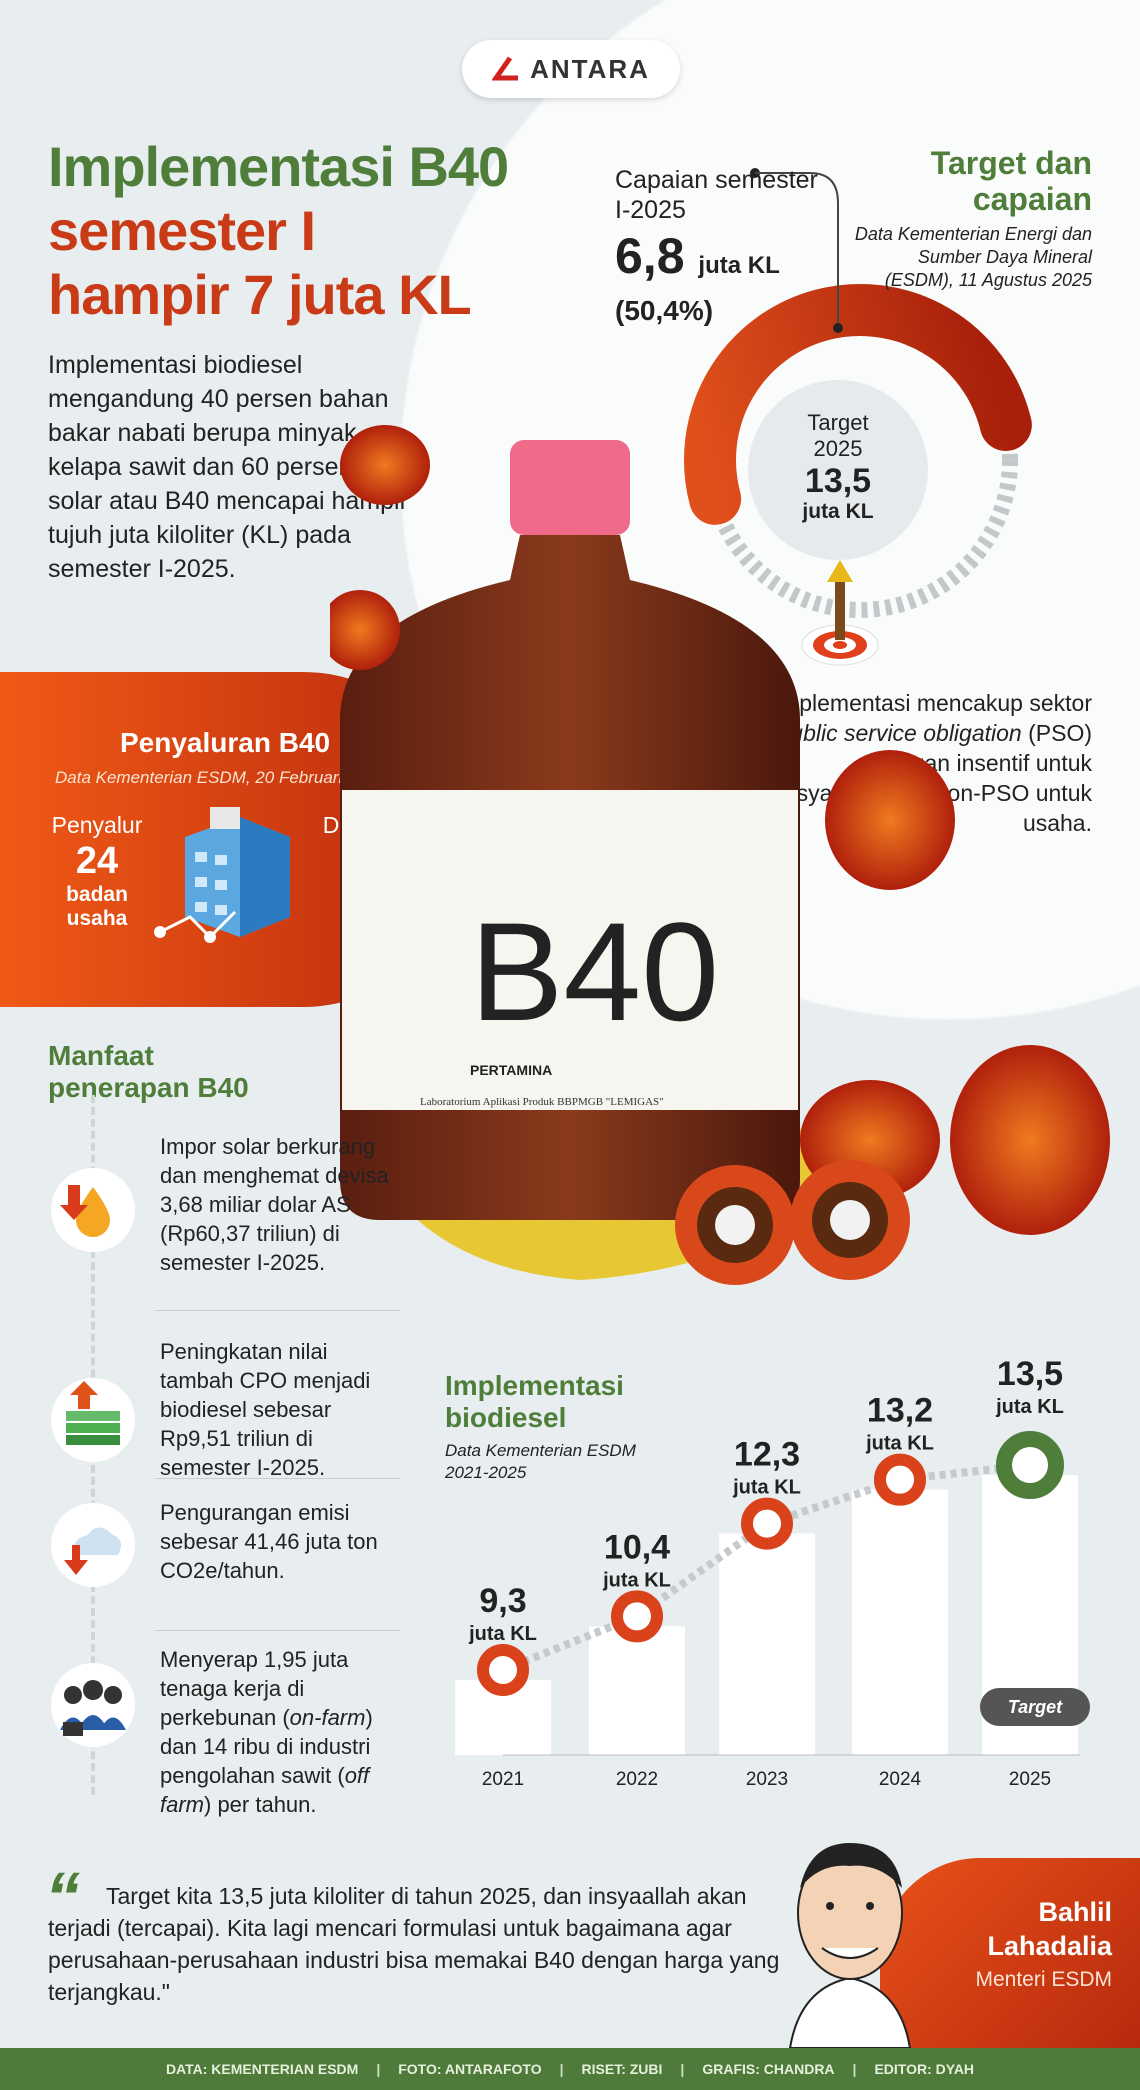 The image size is (1140, 2090). Describe the element at coordinates (900, 1479) in the screenshot. I see `data-point-2024` at that location.